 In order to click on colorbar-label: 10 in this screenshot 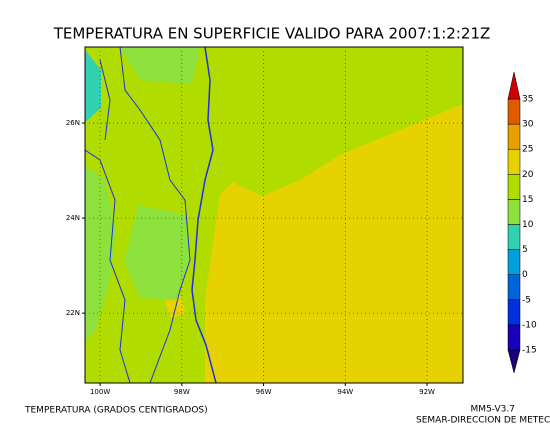, I will do `click(528, 225)`.